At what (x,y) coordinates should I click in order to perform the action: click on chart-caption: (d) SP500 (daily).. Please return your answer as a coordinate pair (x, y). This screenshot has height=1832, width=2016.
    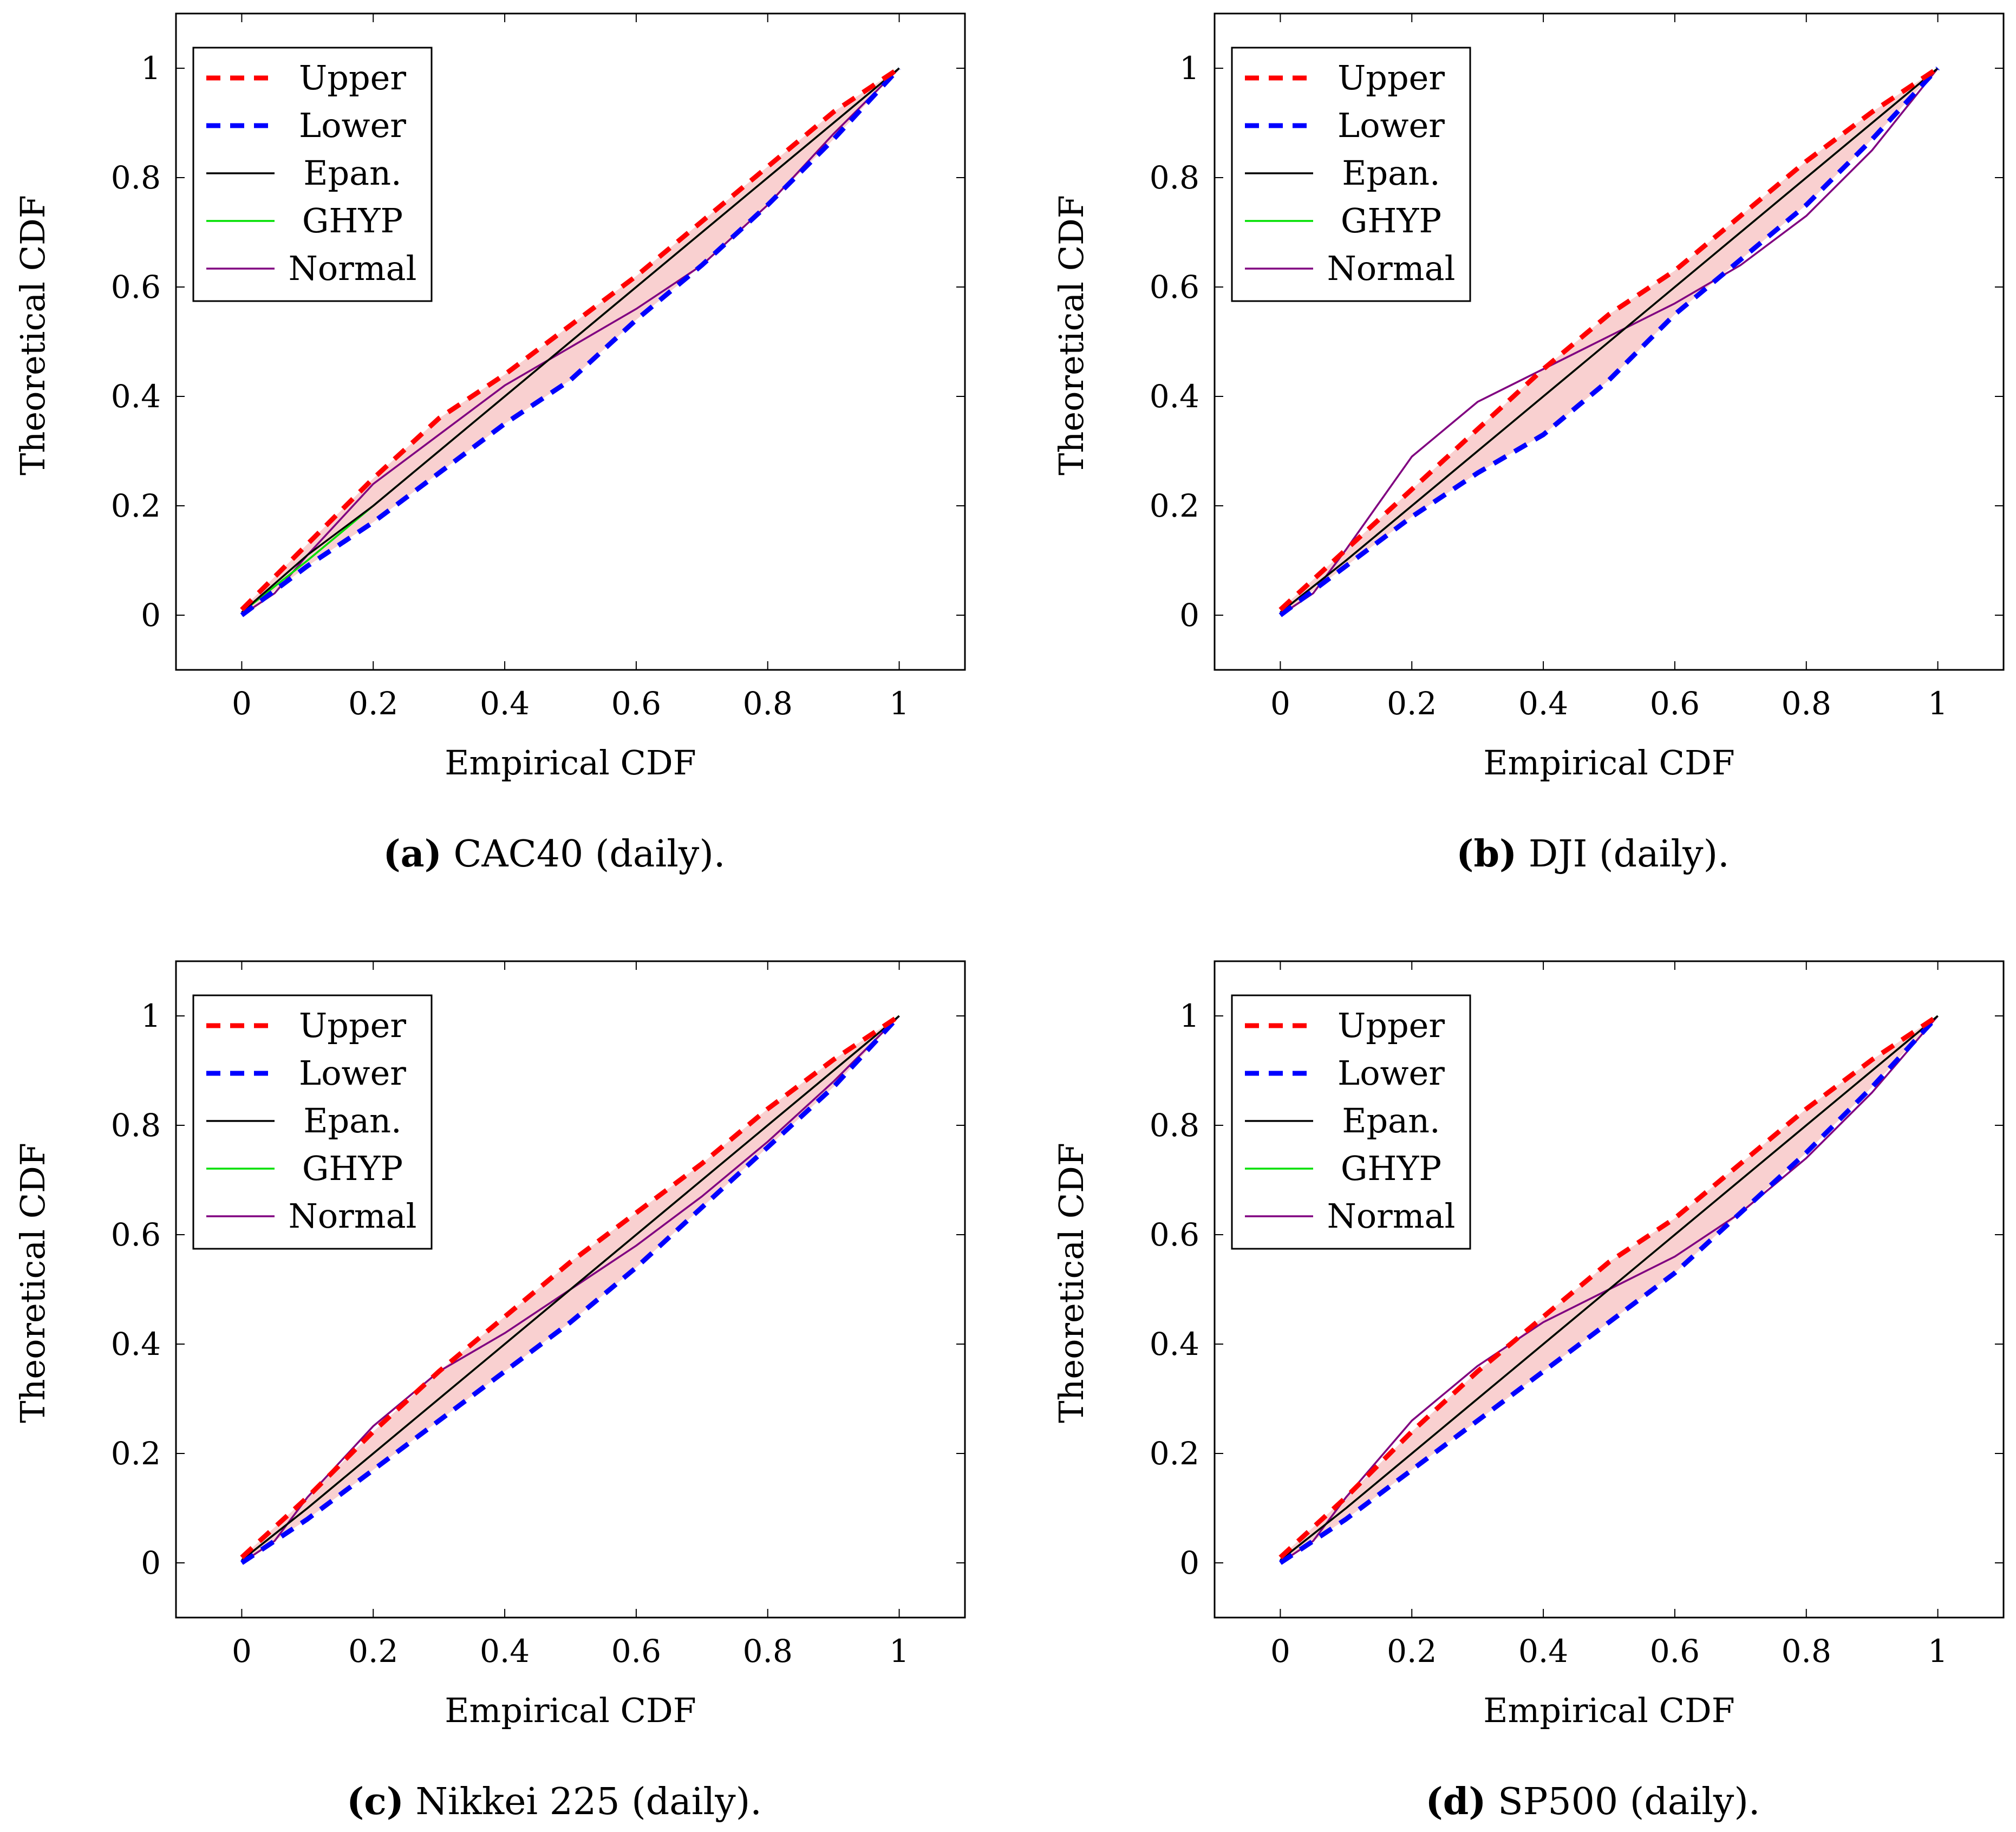
    Looking at the image, I should click on (1593, 1801).